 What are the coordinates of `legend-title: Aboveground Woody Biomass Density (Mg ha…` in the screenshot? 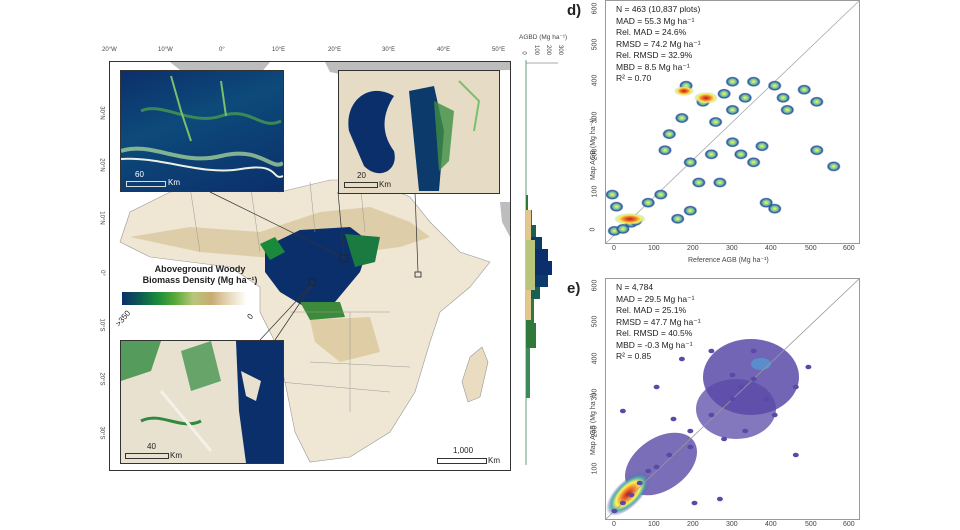 It's located at (200, 274).